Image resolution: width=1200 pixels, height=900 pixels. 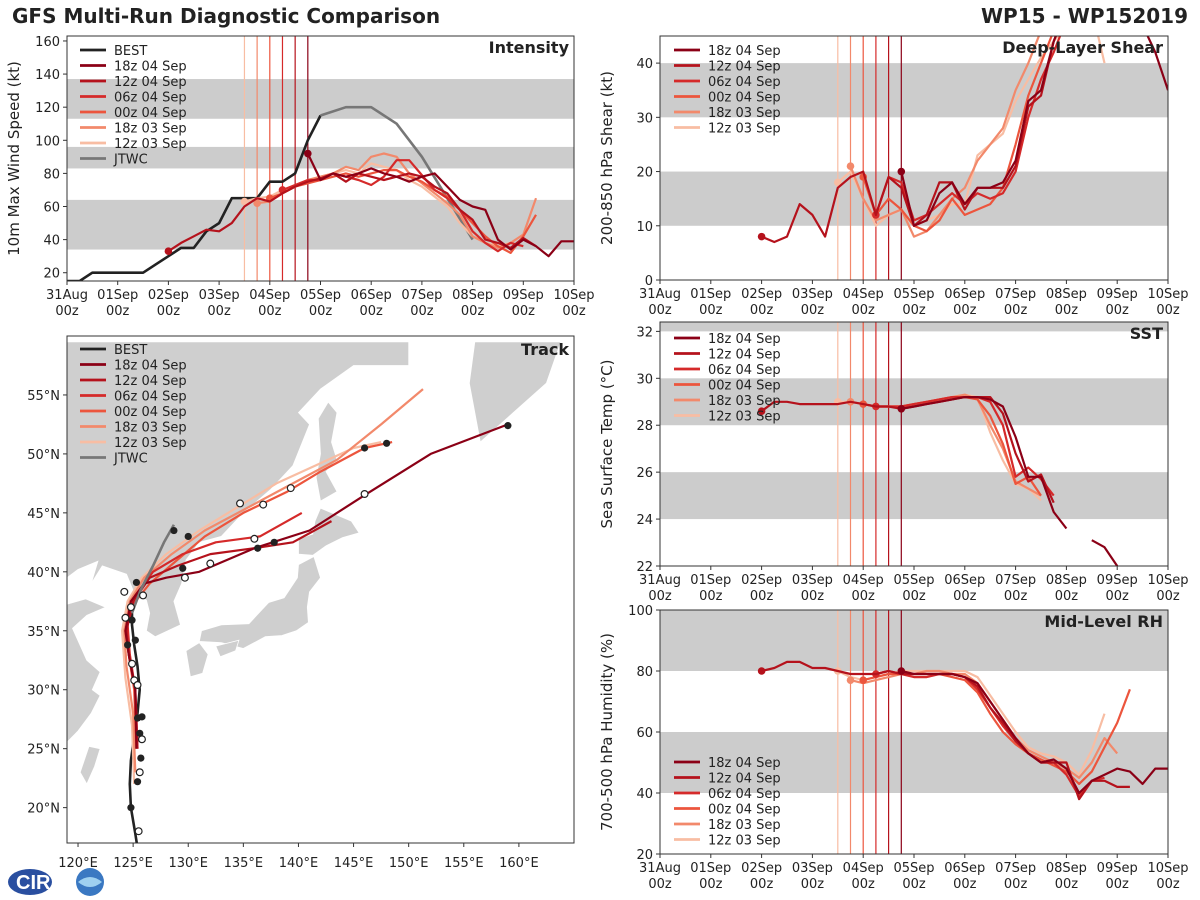 What do you see at coordinates (43, 455) in the screenshot?
I see `lat-tick-label: 50°N` at bounding box center [43, 455].